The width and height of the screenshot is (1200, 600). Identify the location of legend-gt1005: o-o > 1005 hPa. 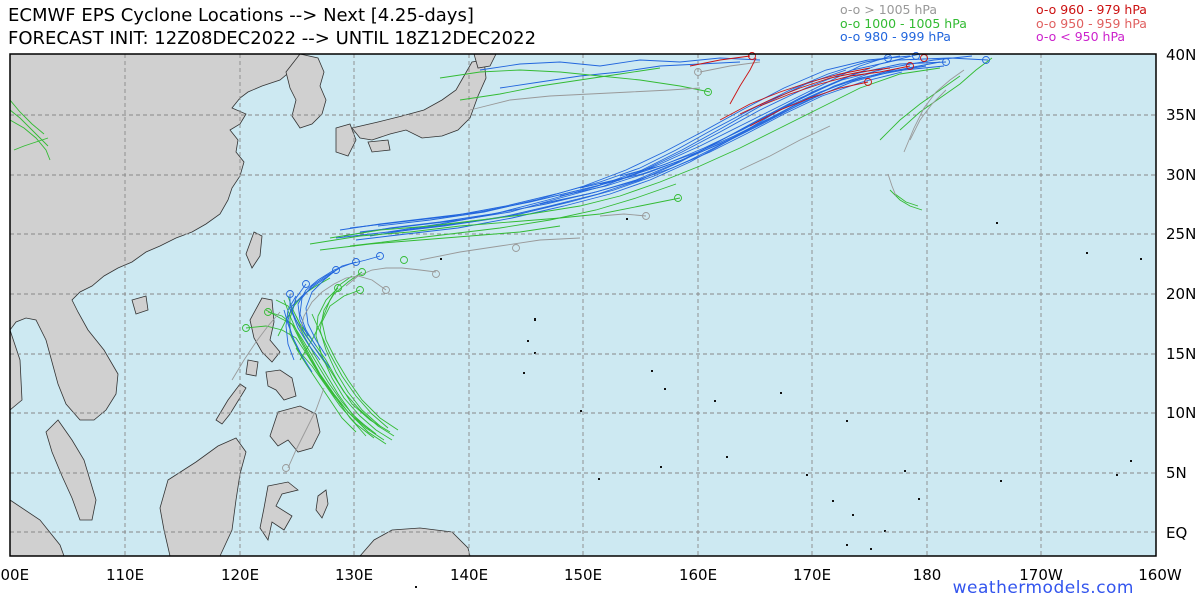
(889, 9).